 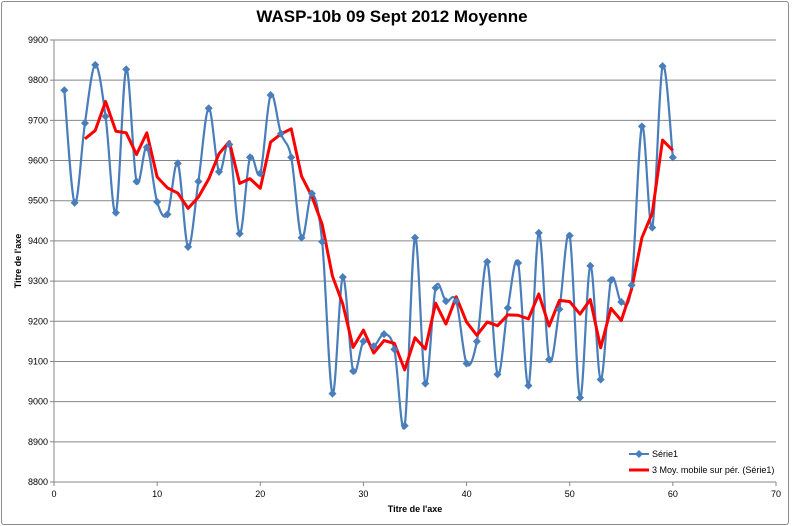 I want to click on x-axis-title: Titre de l'axe, so click(x=415, y=509).